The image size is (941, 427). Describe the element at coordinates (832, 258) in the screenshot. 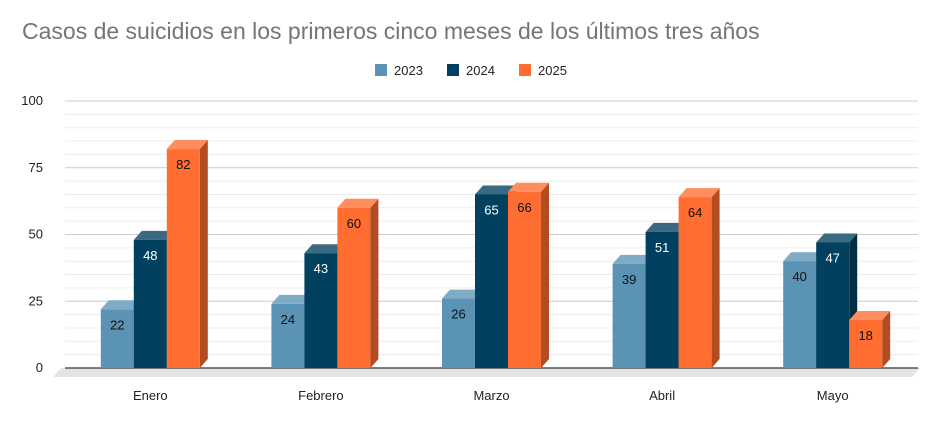

I see `data-label: 47` at that location.